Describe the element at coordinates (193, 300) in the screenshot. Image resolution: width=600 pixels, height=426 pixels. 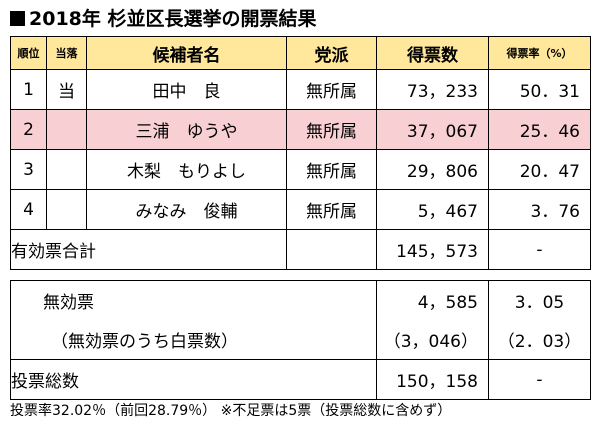
I see `invalid-label: 無効票` at that location.